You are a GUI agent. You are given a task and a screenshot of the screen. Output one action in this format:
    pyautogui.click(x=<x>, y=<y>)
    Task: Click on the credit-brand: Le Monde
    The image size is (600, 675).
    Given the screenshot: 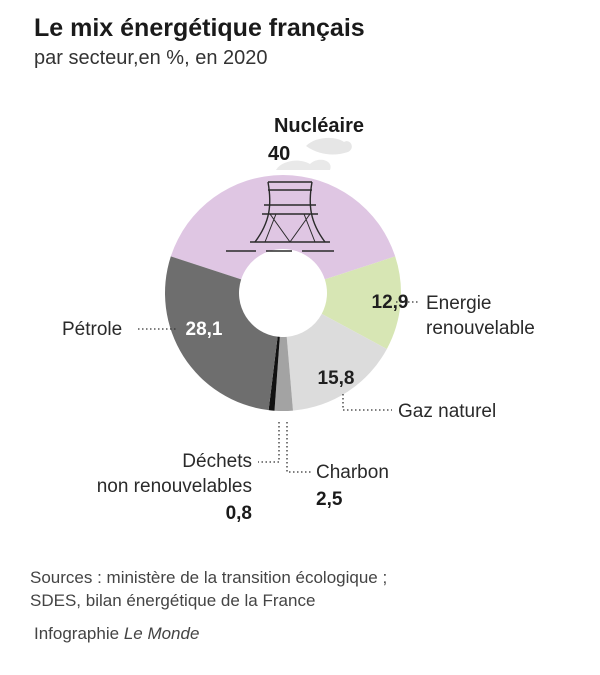 What is the action you would take?
    pyautogui.click(x=161, y=633)
    